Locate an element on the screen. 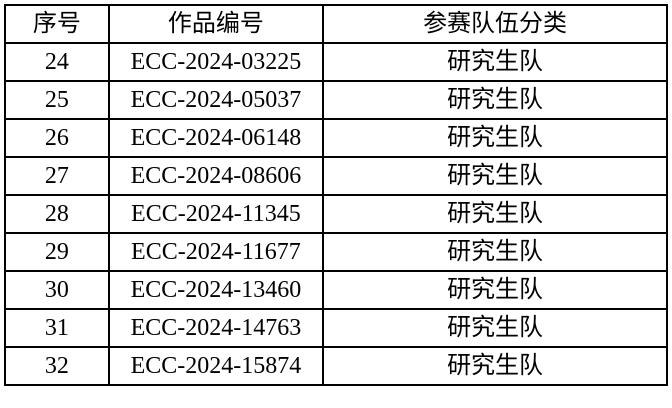 The image size is (672, 408). table-row: 24 ECC-2024-03225 研究生队 is located at coordinates (336, 62).